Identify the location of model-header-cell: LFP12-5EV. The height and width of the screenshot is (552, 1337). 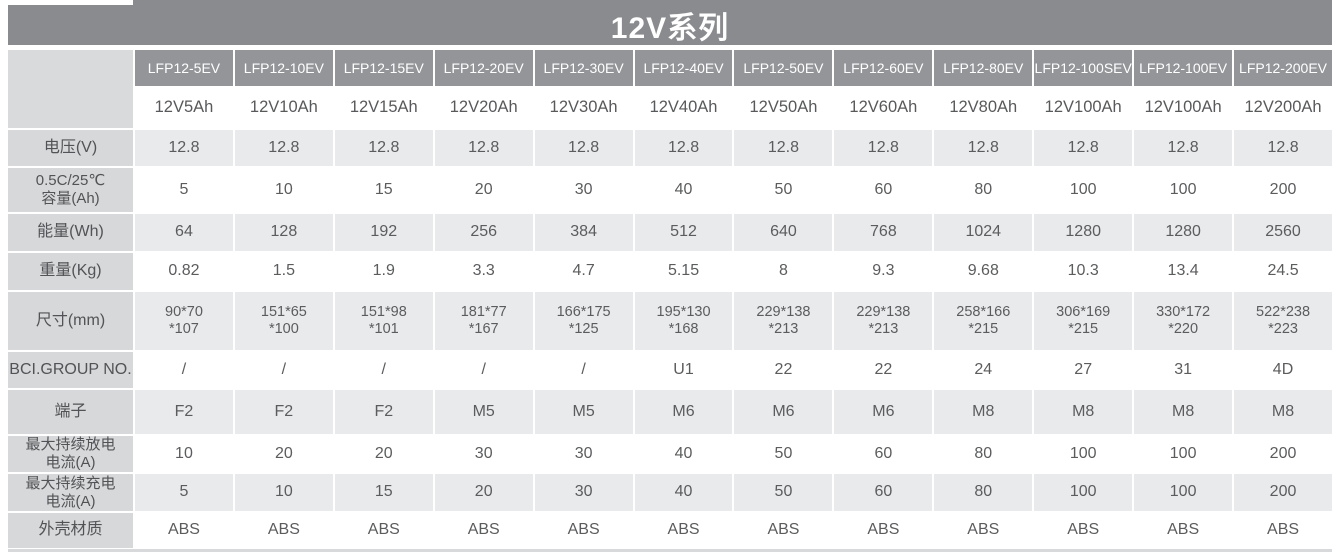
(184, 68).